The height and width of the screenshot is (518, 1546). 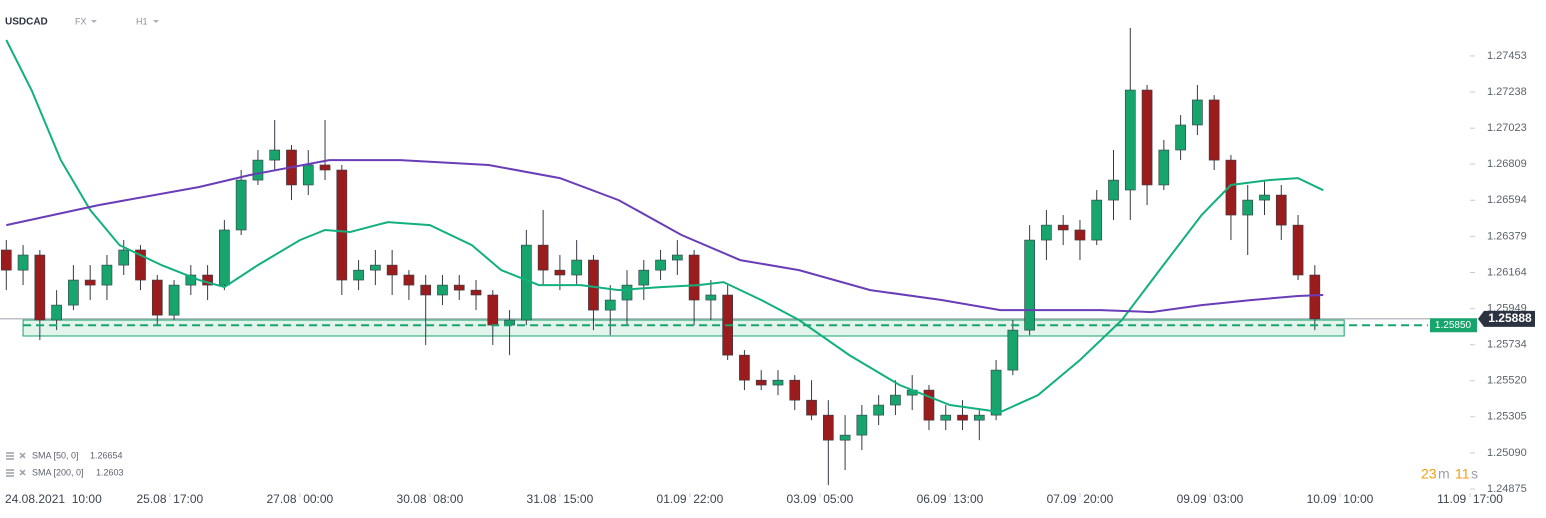 I want to click on level-label-box, so click(x=1453, y=325).